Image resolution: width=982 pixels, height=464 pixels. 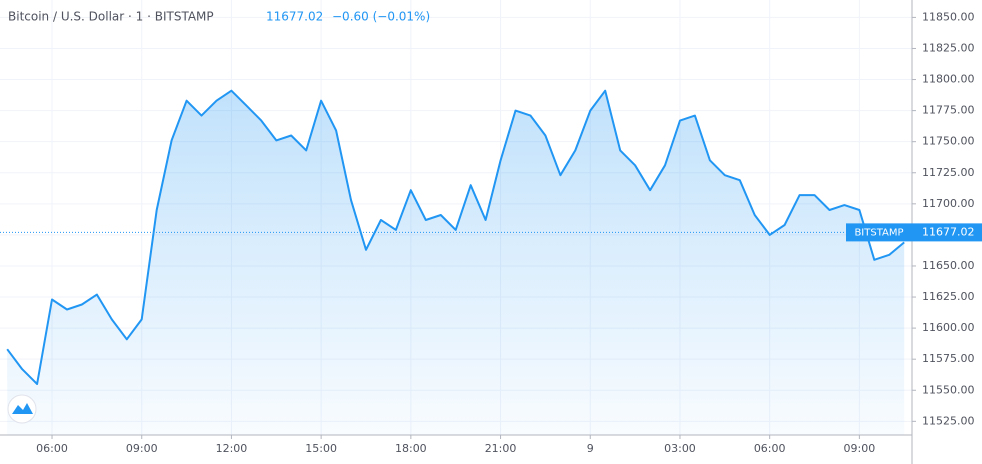 What do you see at coordinates (948, 296) in the screenshot?
I see `y-tick-label: 11625.00` at bounding box center [948, 296].